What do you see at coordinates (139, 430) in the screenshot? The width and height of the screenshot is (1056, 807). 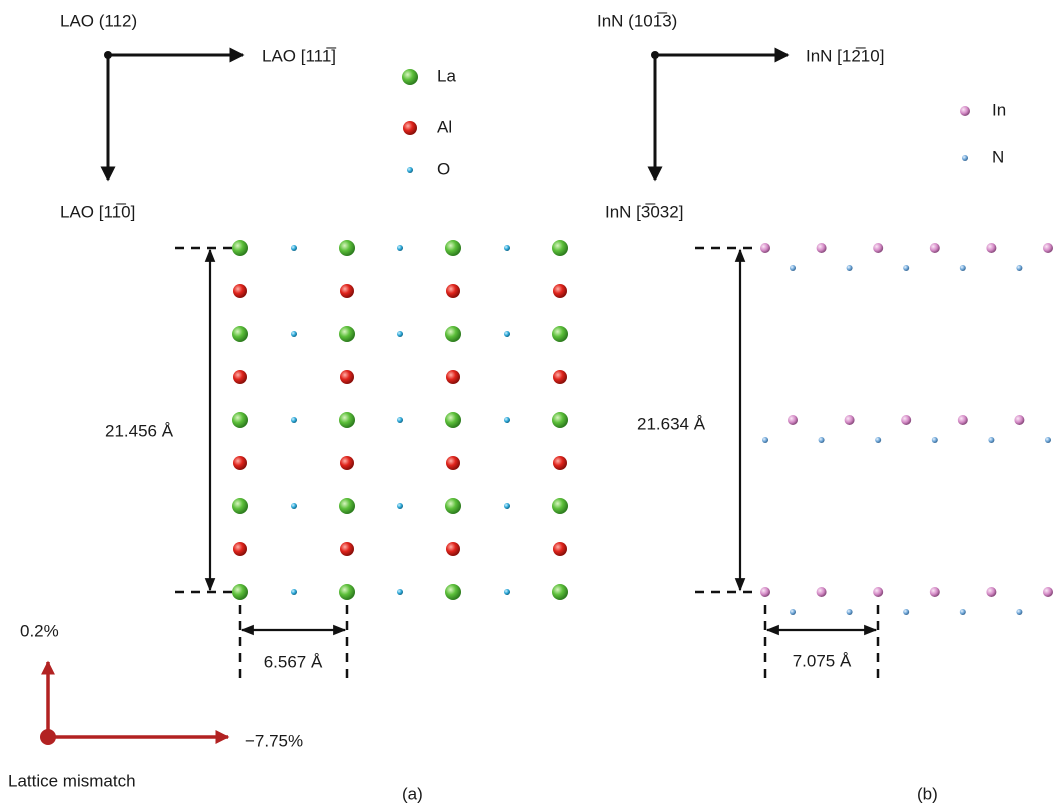 I see `height-label: 21.456 Å` at bounding box center [139, 430].